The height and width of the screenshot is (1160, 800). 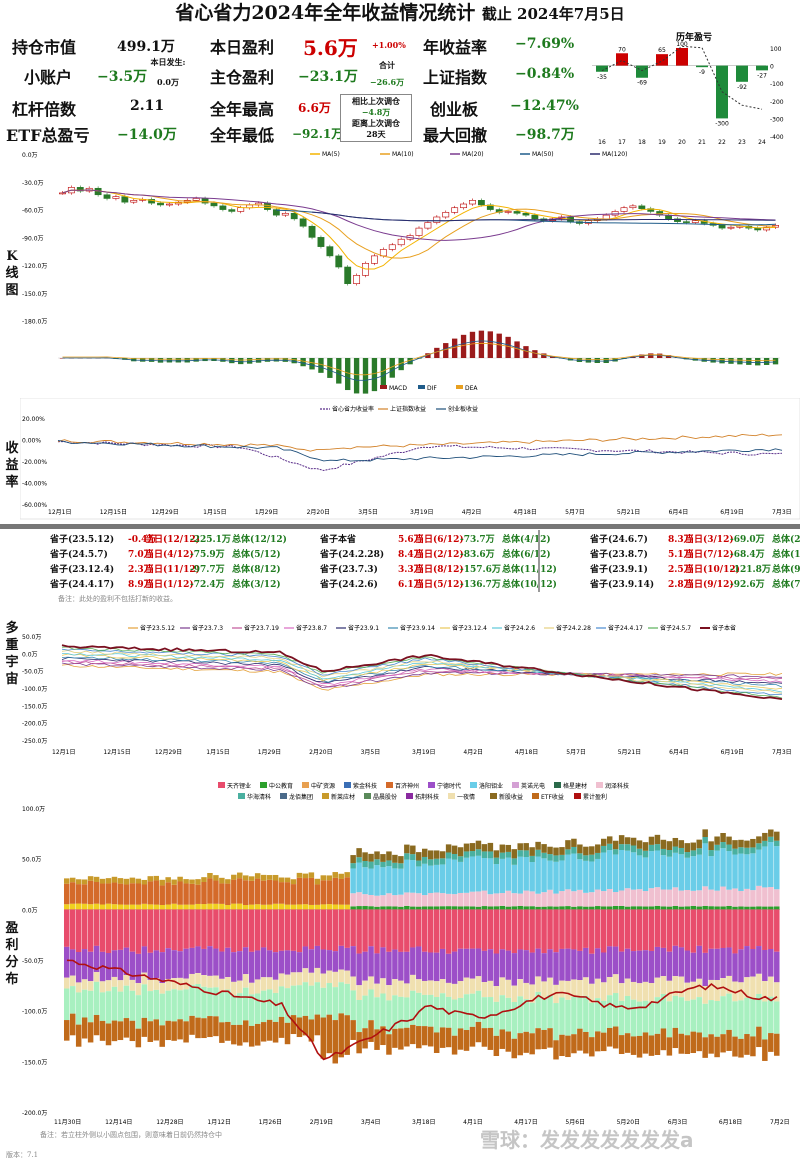 I want to click on multi-legend-label: 省子23.9.1, so click(x=363, y=628).